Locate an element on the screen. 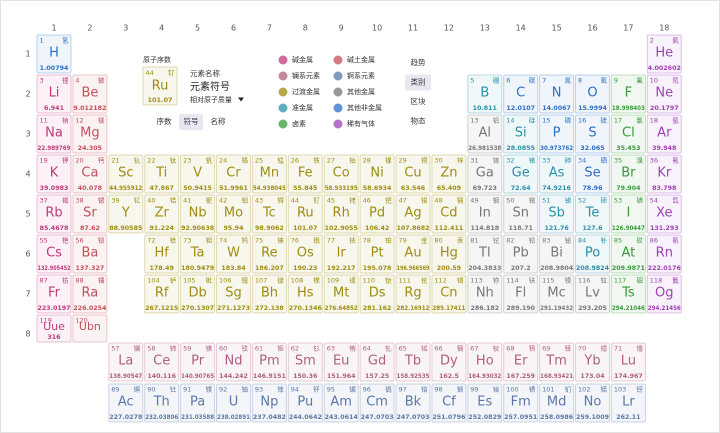 Image resolution: width=720 pixels, height=433 pixels. element-cell: 23 钒V 50.9415 is located at coordinates (198, 174).